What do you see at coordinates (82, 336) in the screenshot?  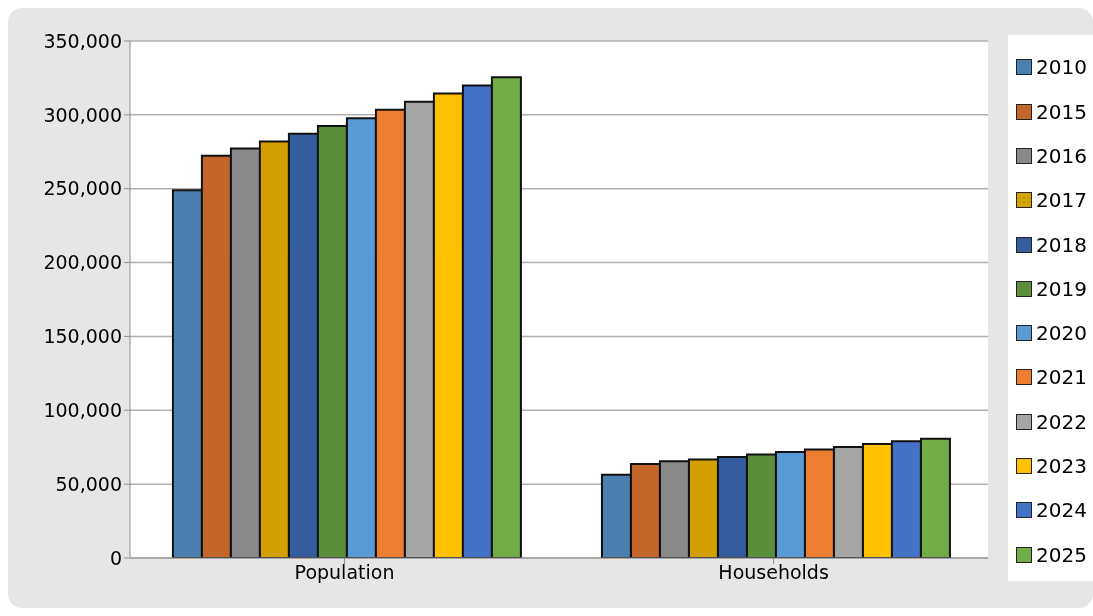 I see `y-tick-label: 150,000` at bounding box center [82, 336].